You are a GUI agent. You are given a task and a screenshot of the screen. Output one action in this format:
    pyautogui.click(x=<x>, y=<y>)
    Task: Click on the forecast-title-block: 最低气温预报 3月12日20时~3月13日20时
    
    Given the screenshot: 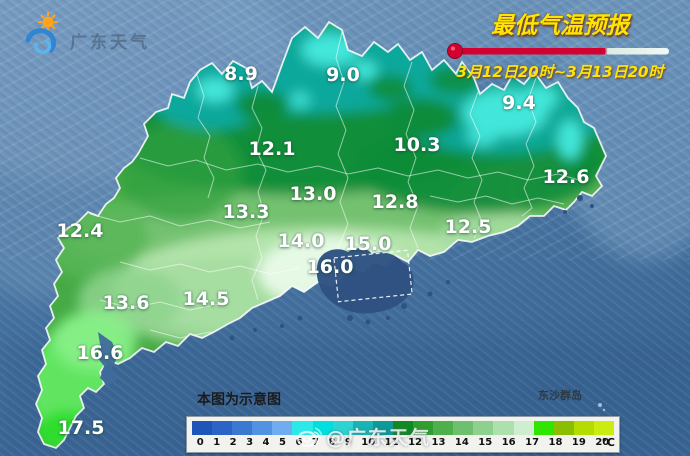 What is the action you would take?
    pyautogui.click(x=560, y=44)
    